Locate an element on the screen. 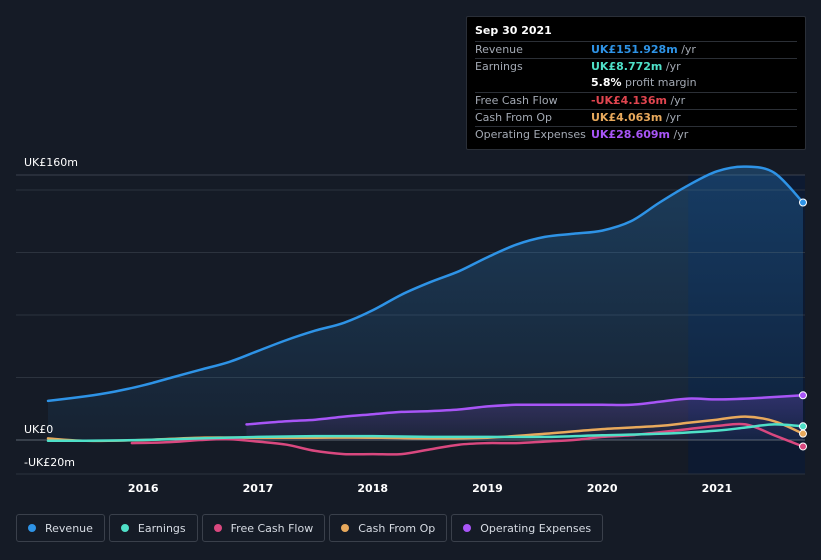 This screenshot has width=821, height=560. tooltip-value: UK£151.928m is located at coordinates (634, 49).